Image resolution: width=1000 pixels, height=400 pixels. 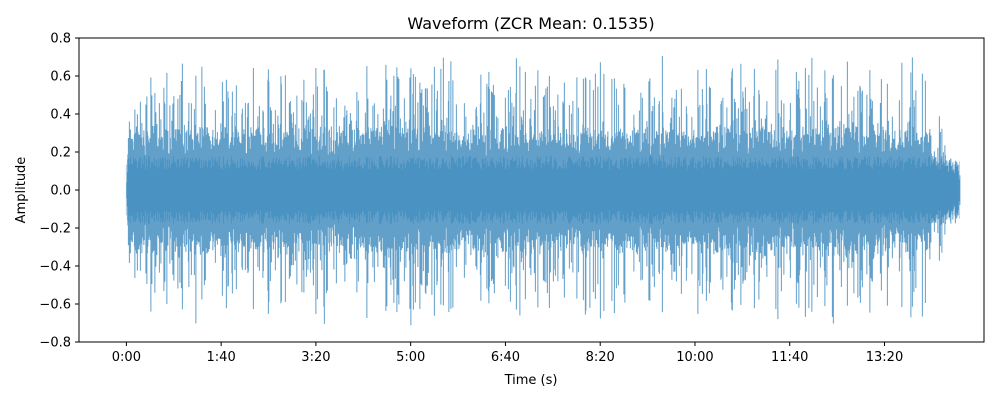 I want to click on chart-title: Waveform (ZCR Mean: 0.1535), so click(x=530, y=23).